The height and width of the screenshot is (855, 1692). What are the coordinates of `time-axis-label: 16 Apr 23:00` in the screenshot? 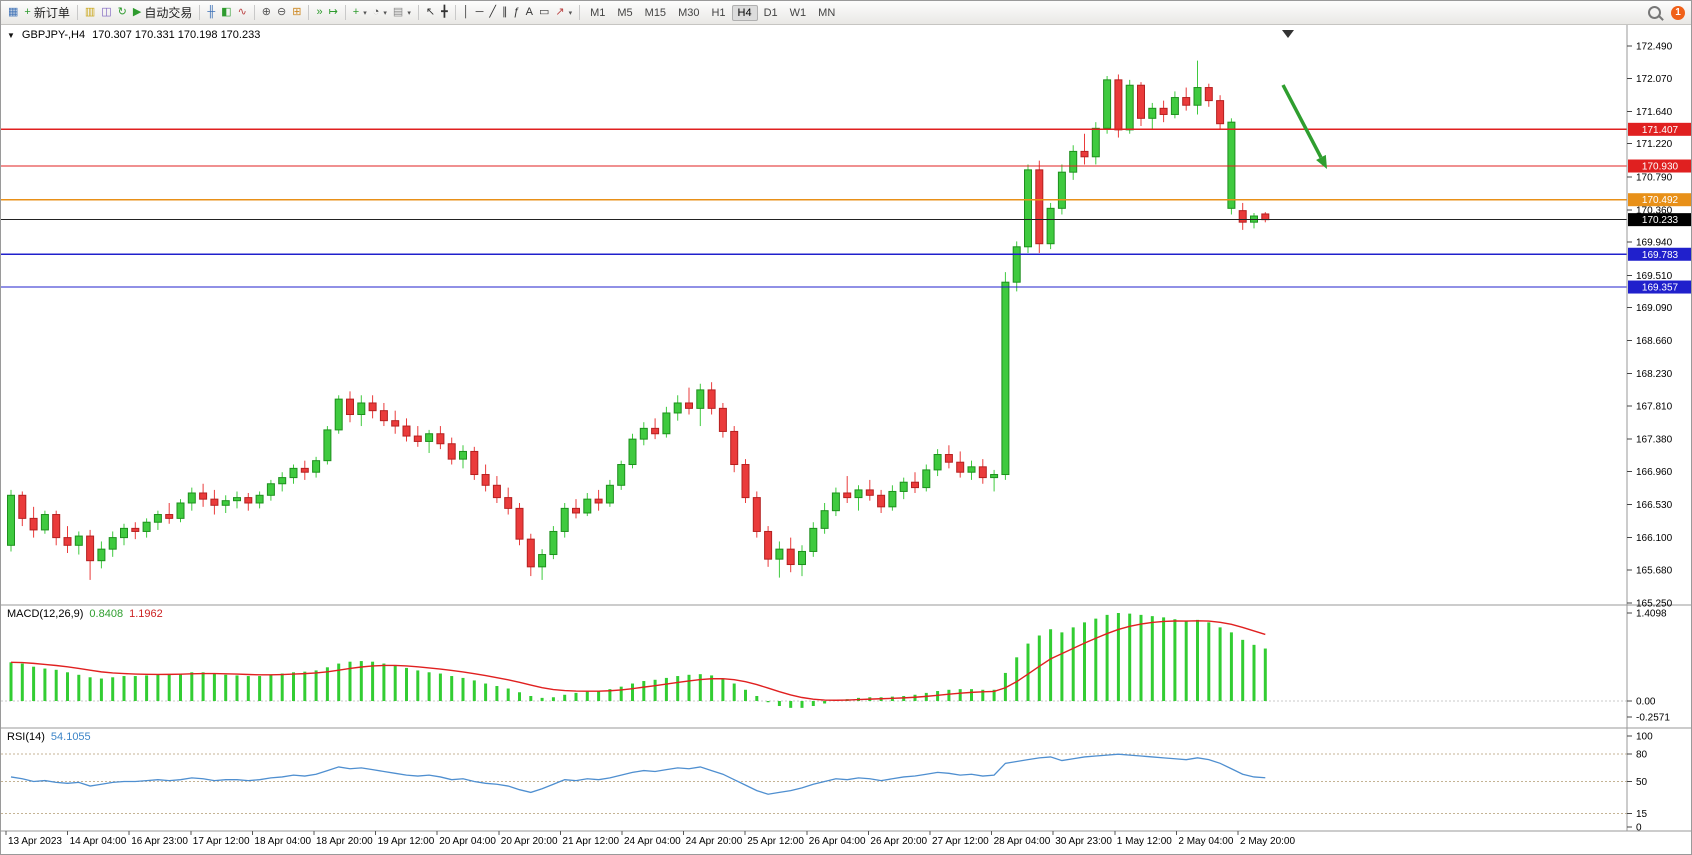 It's located at (159, 841).